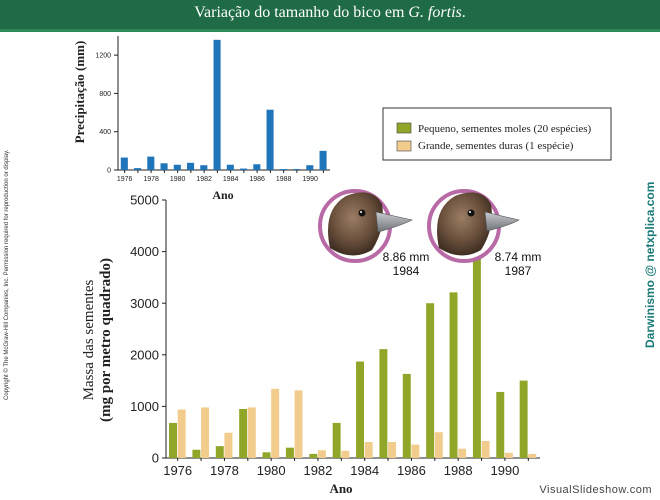 Image resolution: width=660 pixels, height=500 pixels. What do you see at coordinates (103, 56) in the screenshot?
I see `precip-y-tick-label: 1200` at bounding box center [103, 56].